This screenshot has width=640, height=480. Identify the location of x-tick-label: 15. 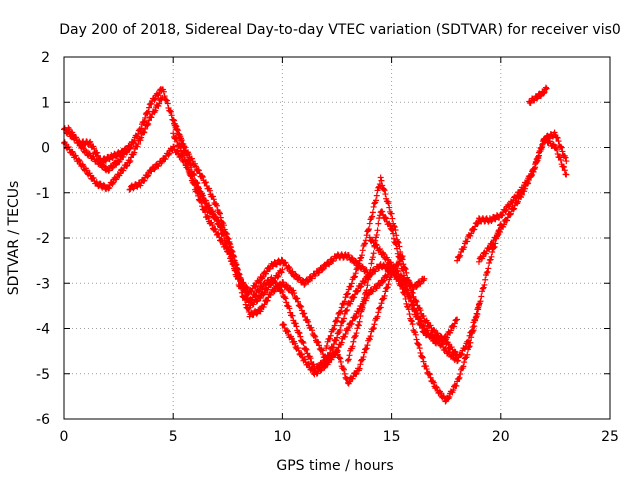
(392, 437).